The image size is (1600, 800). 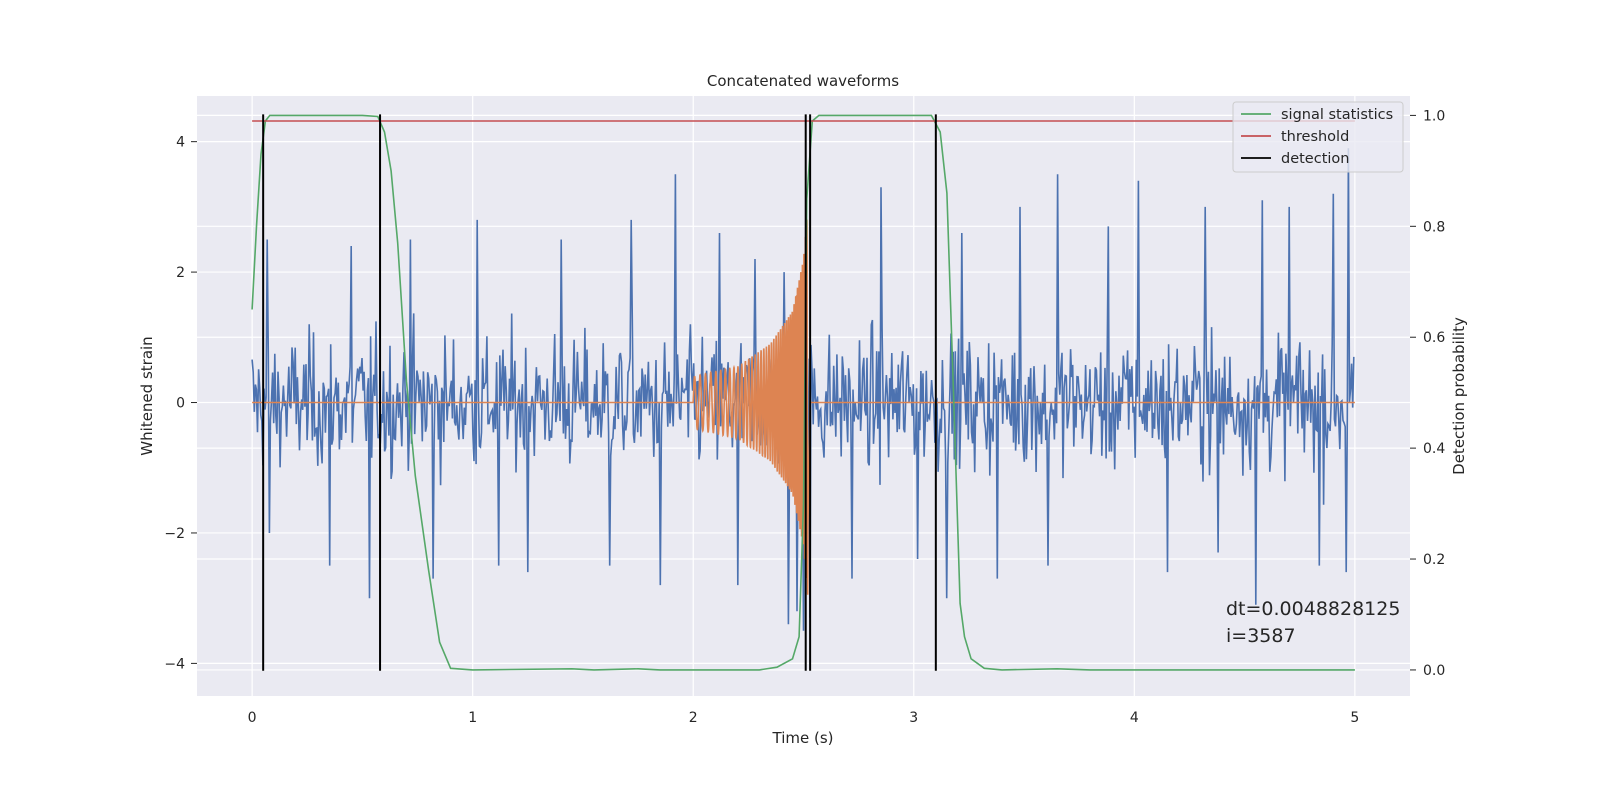 What do you see at coordinates (1434, 116) in the screenshot?
I see `y2-tick-label: 1.0` at bounding box center [1434, 116].